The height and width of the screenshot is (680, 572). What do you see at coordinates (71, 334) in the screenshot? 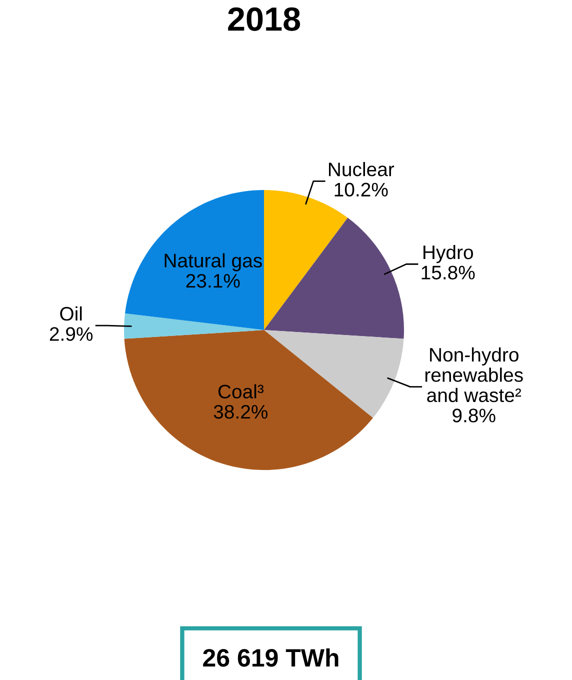
I see `data-label: 2.9%` at bounding box center [71, 334].